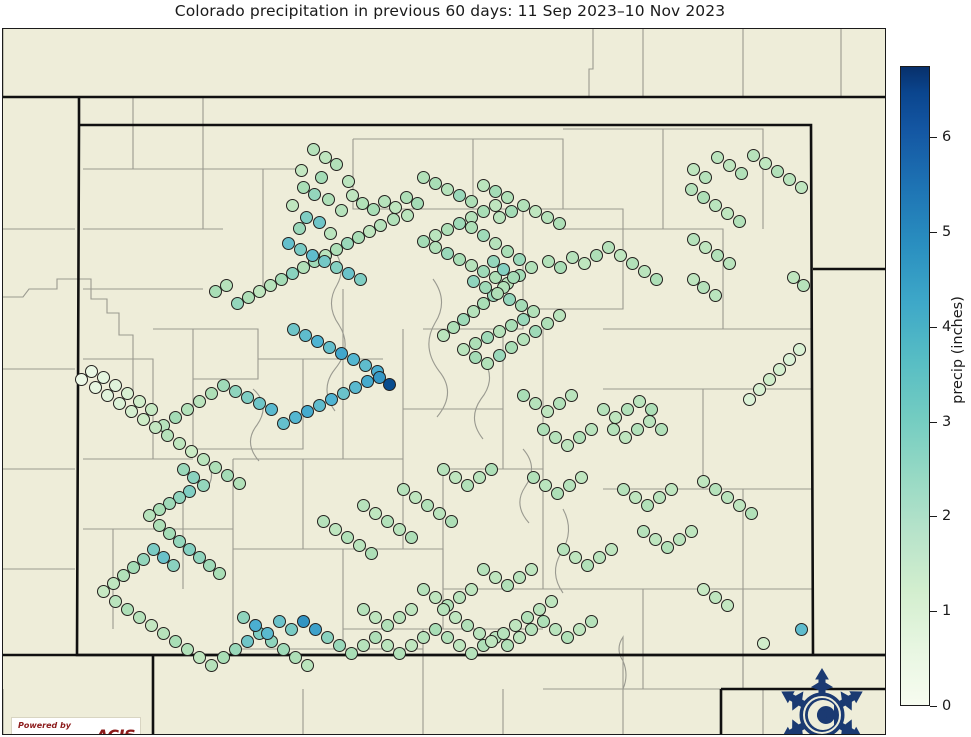 The image size is (971, 737). What do you see at coordinates (76, 725) in the screenshot?
I see `acis-logo: Powered by ACIS Regional Climate Centers` at bounding box center [76, 725].